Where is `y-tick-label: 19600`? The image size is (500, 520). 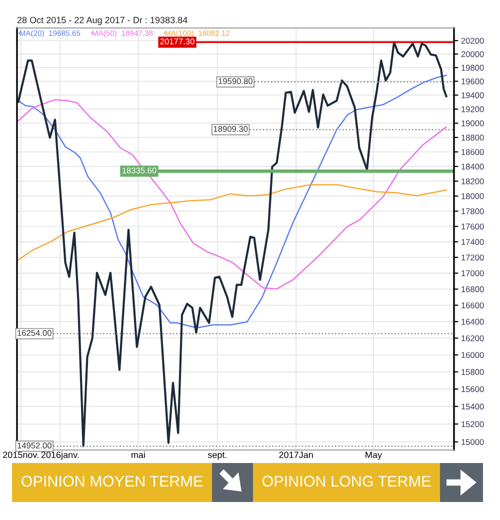 y-tick-label: 19600 is located at coordinates (473, 81).